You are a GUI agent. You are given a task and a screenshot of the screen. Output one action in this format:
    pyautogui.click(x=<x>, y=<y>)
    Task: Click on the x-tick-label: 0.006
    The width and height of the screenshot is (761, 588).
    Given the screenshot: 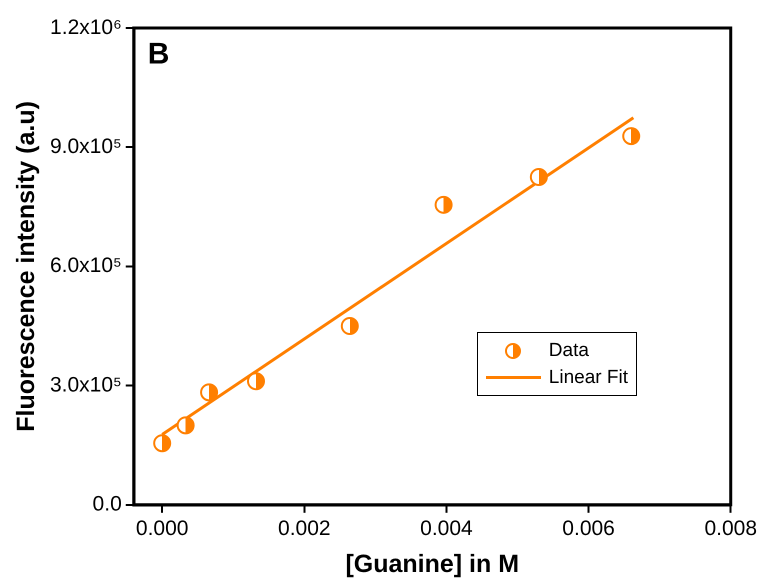 What is the action you would take?
    pyautogui.click(x=588, y=528)
    